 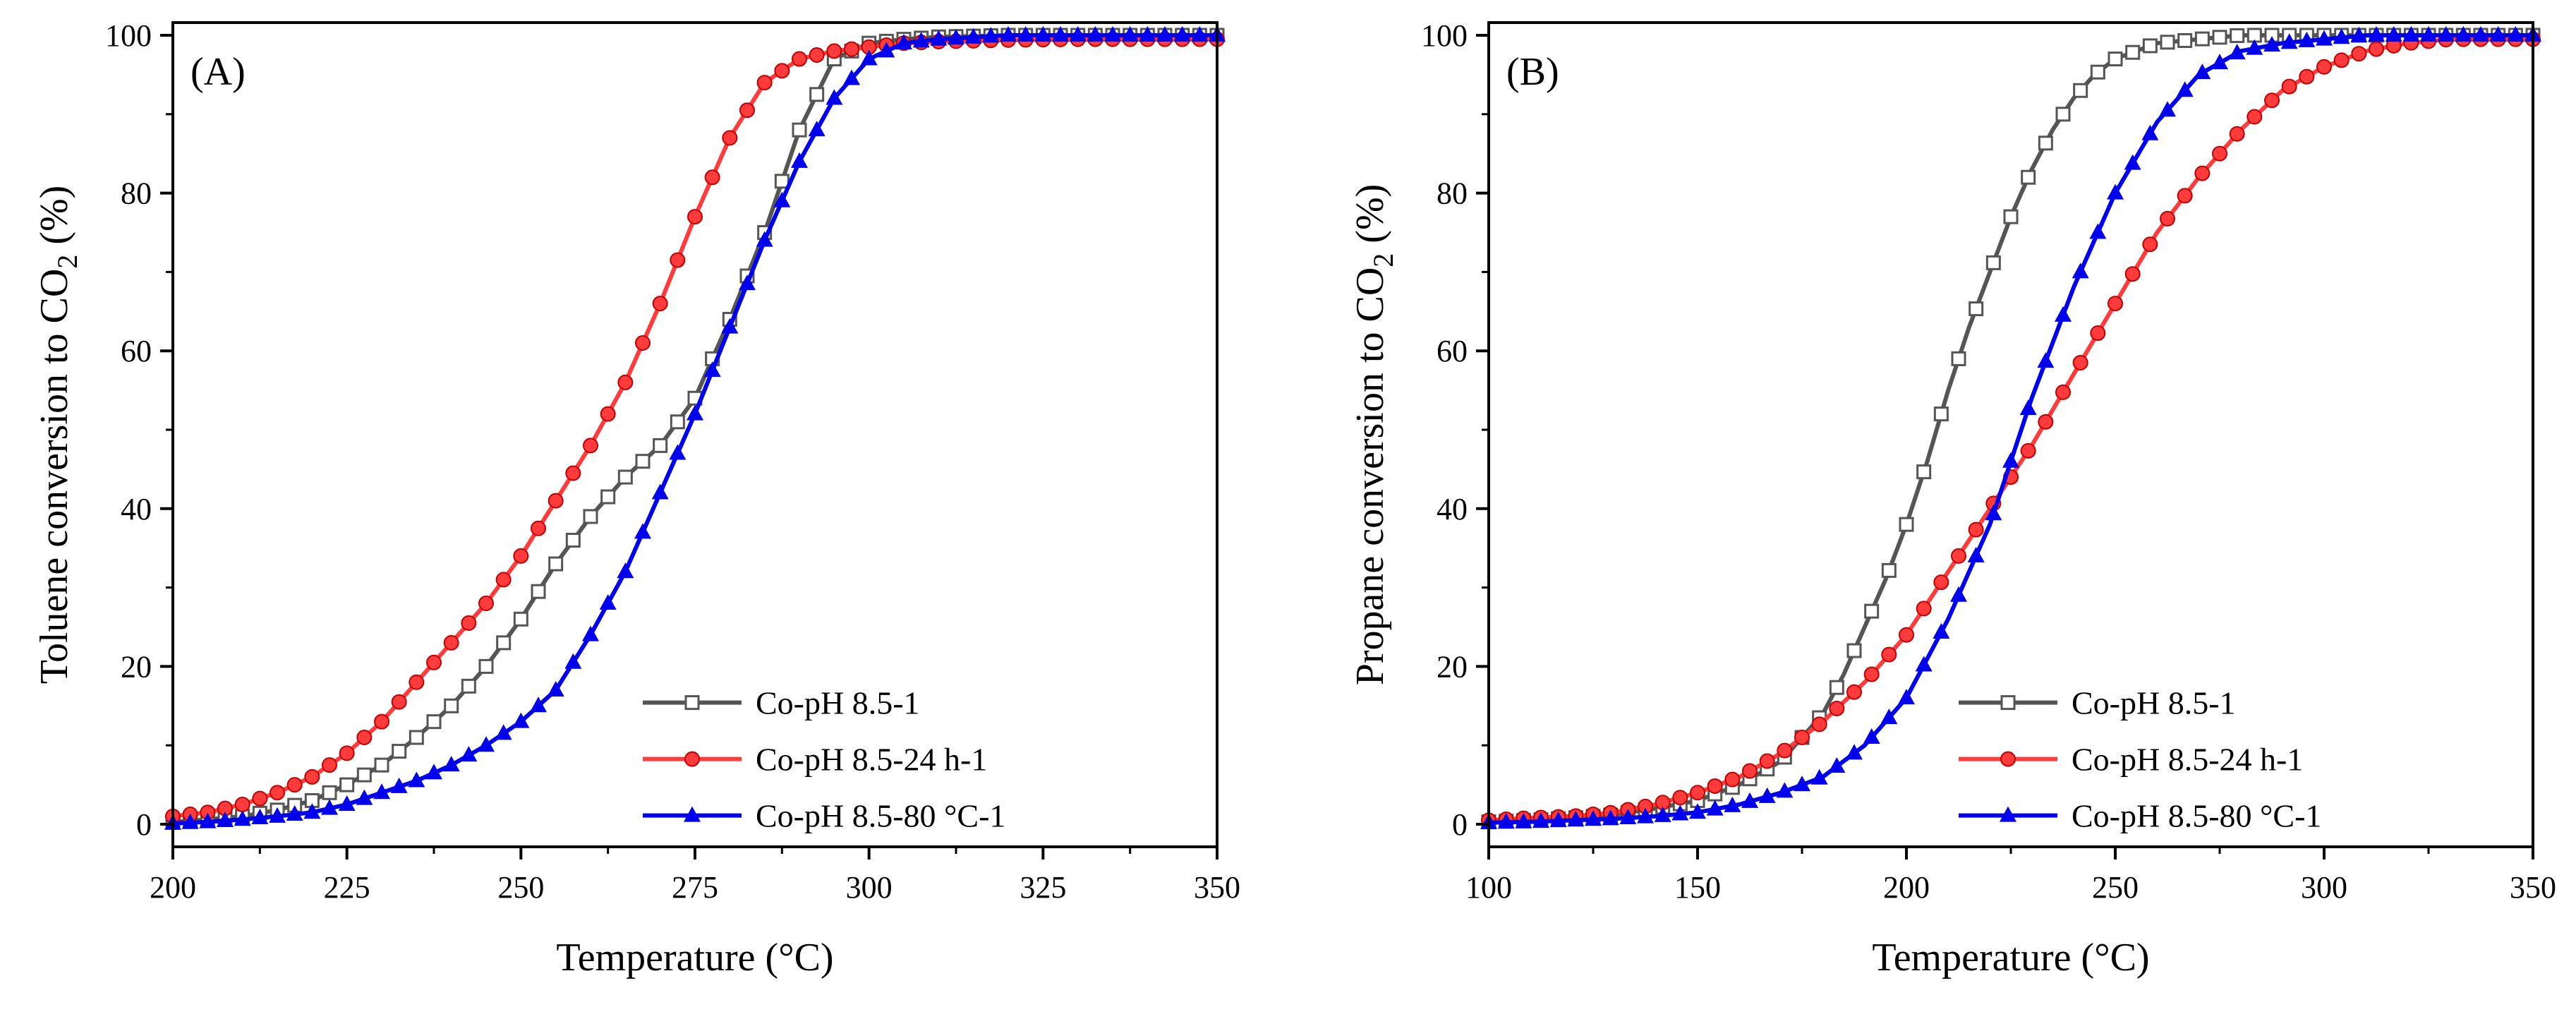 I want to click on legend-label: Co-pH 8.5-1, so click(x=838, y=703).